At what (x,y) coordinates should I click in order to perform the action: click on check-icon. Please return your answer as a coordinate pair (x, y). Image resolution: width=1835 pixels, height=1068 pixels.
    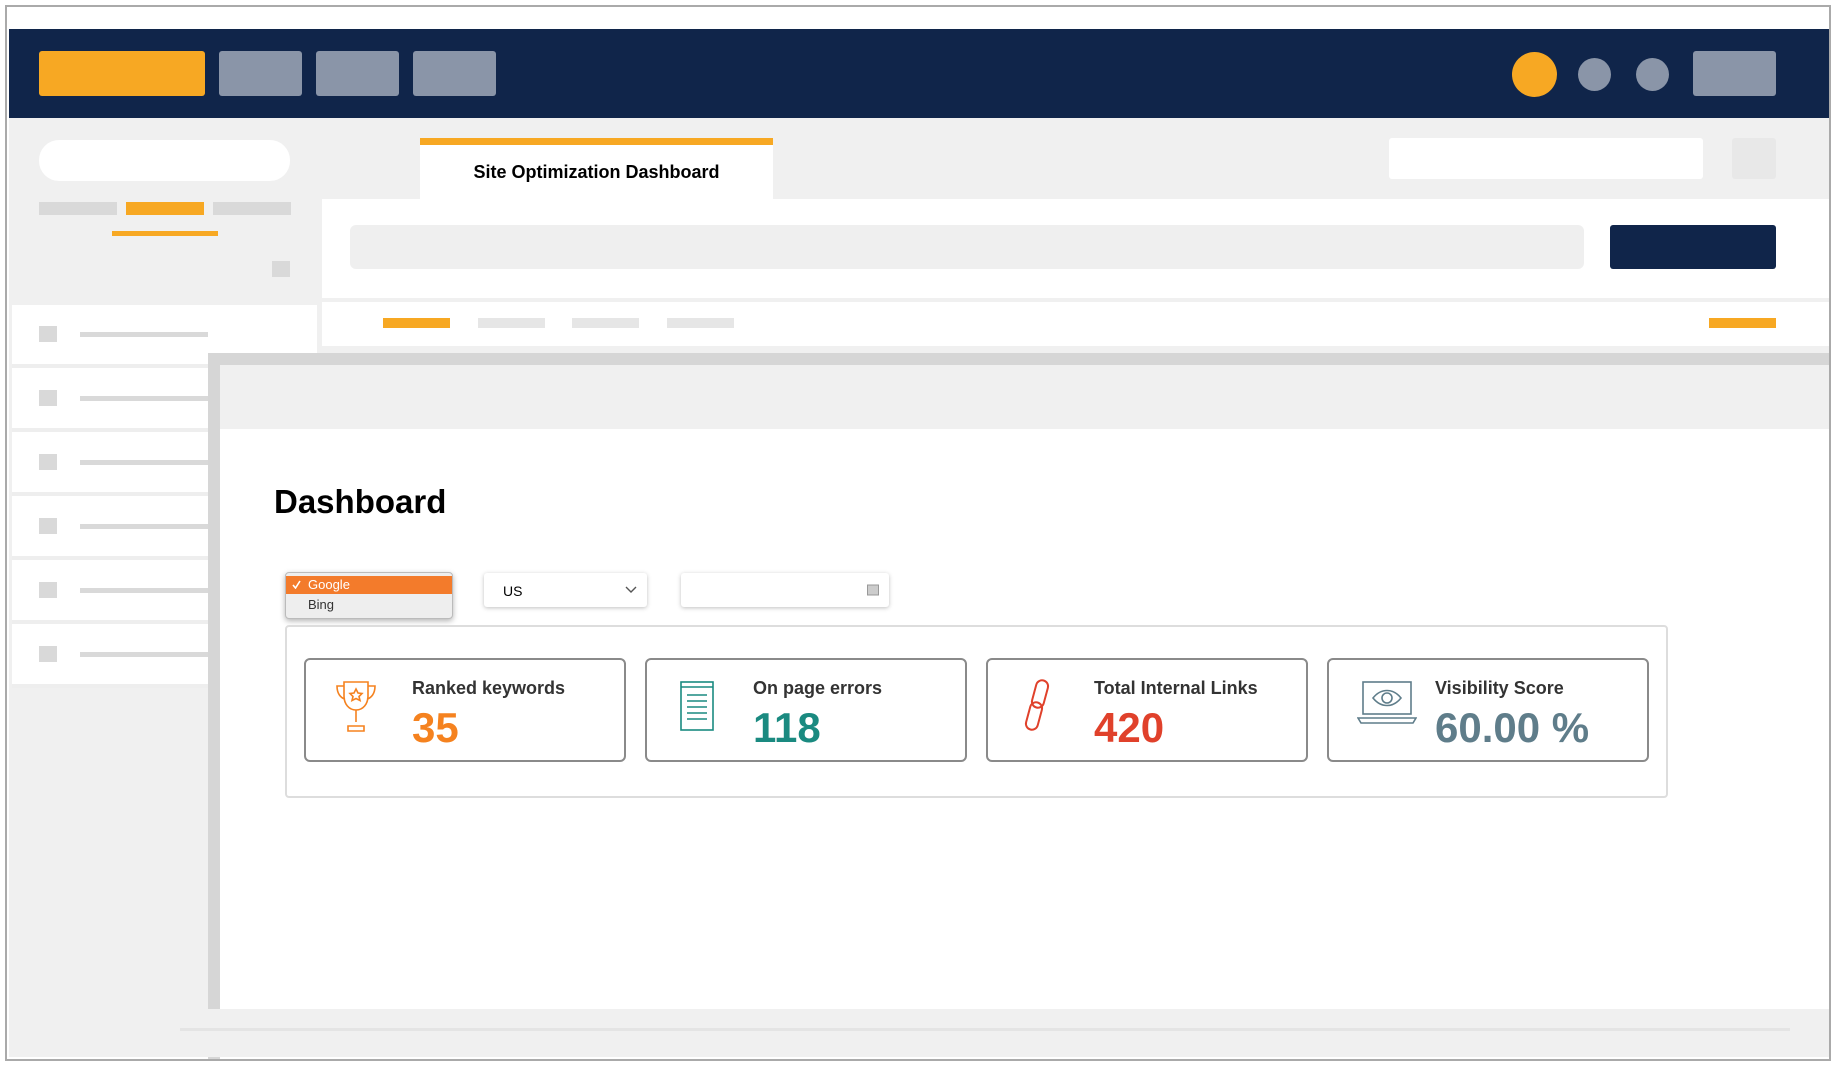
    Looking at the image, I should click on (296, 584).